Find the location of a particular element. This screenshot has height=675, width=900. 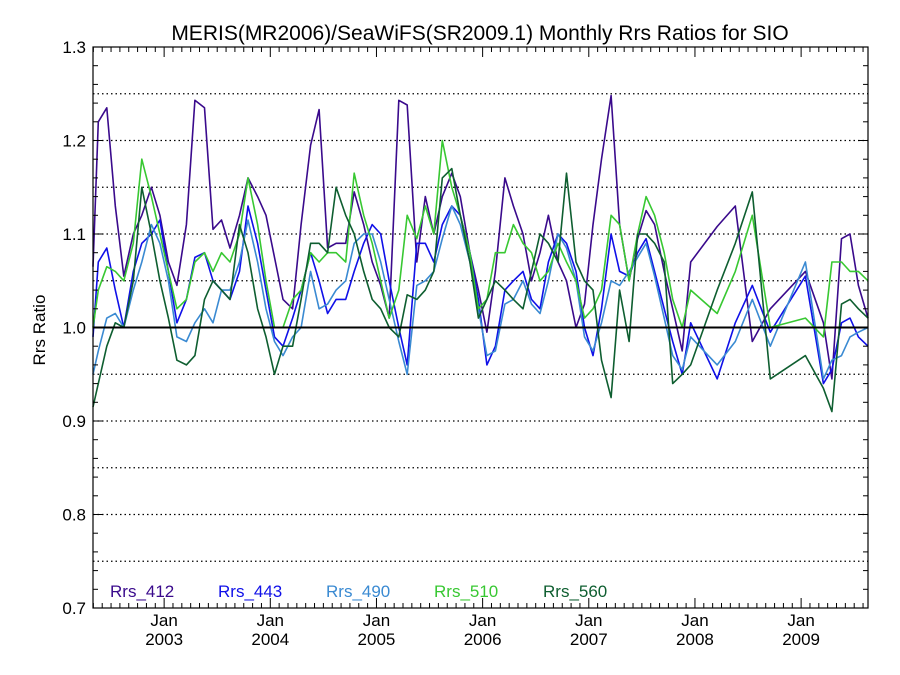

y-tick-label: 1.0 is located at coordinates (74, 328).